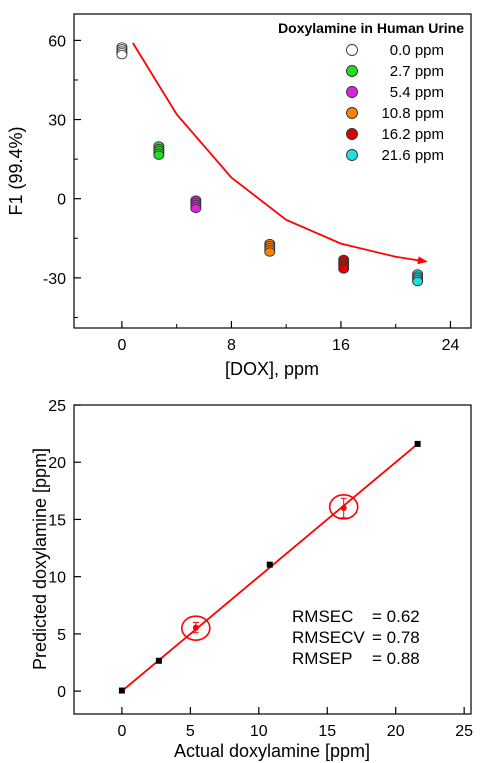  I want to click on score-x-tick-label: 0, so click(121, 345).